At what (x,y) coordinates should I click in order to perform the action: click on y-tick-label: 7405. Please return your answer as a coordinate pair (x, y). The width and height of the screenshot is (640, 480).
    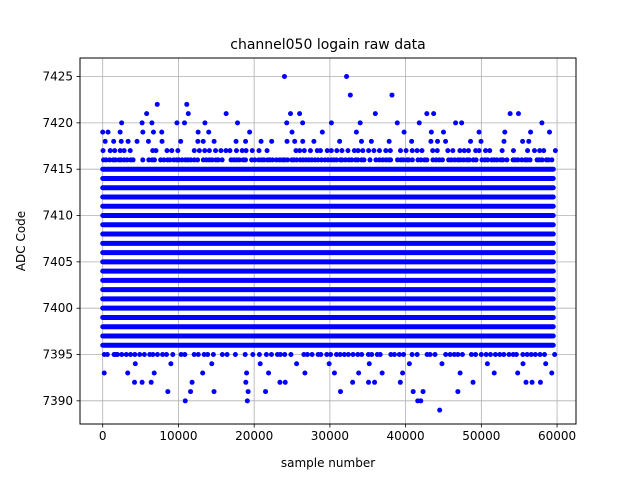
    Looking at the image, I should click on (57, 262).